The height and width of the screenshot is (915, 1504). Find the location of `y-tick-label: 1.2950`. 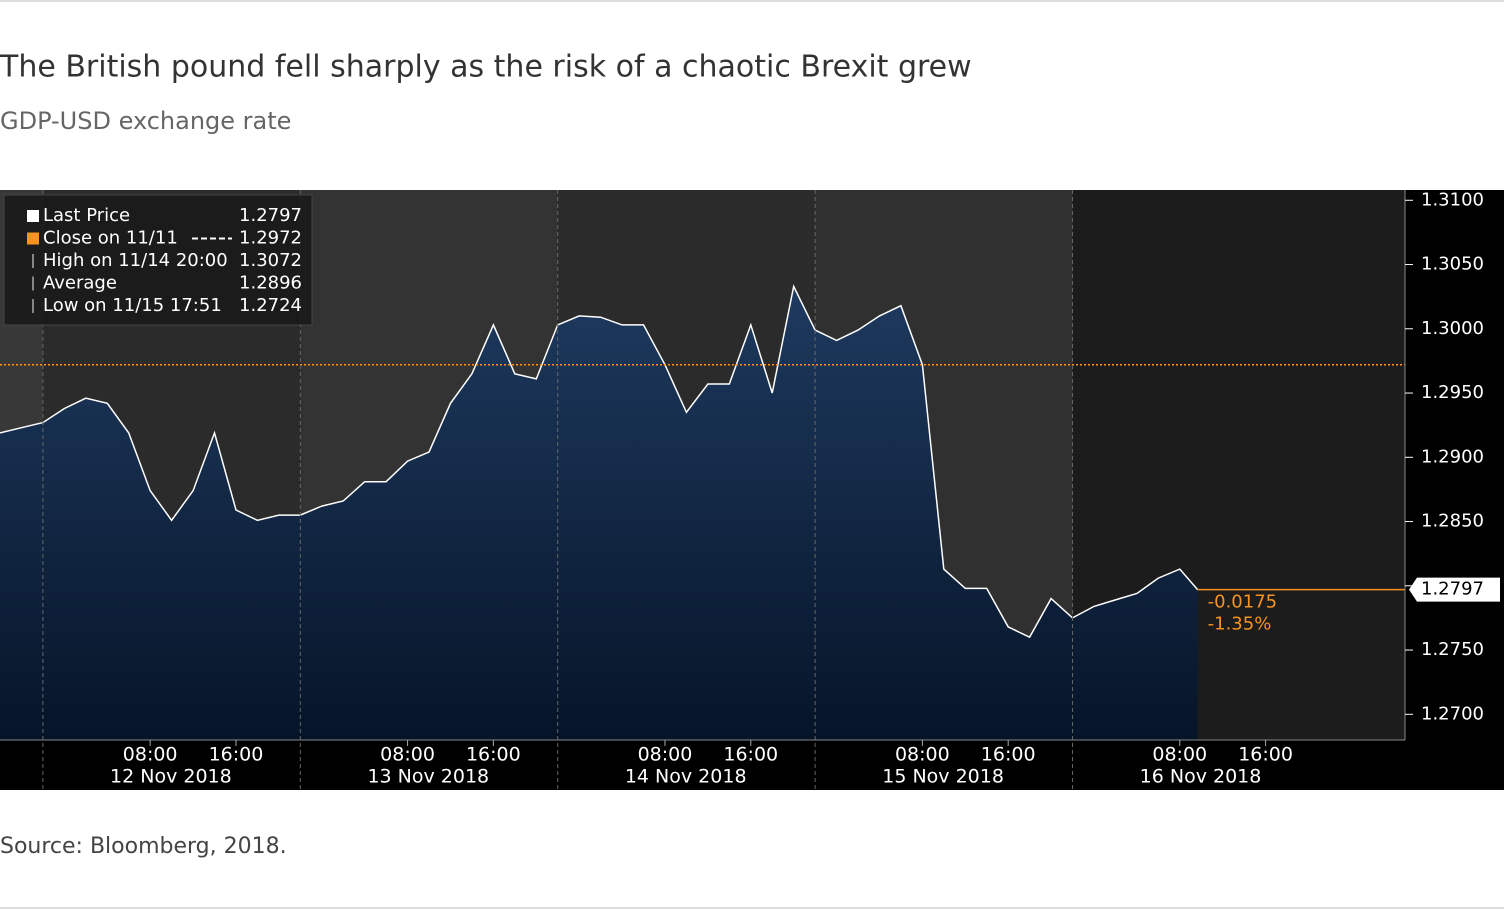

y-tick-label: 1.2950 is located at coordinates (1452, 392).